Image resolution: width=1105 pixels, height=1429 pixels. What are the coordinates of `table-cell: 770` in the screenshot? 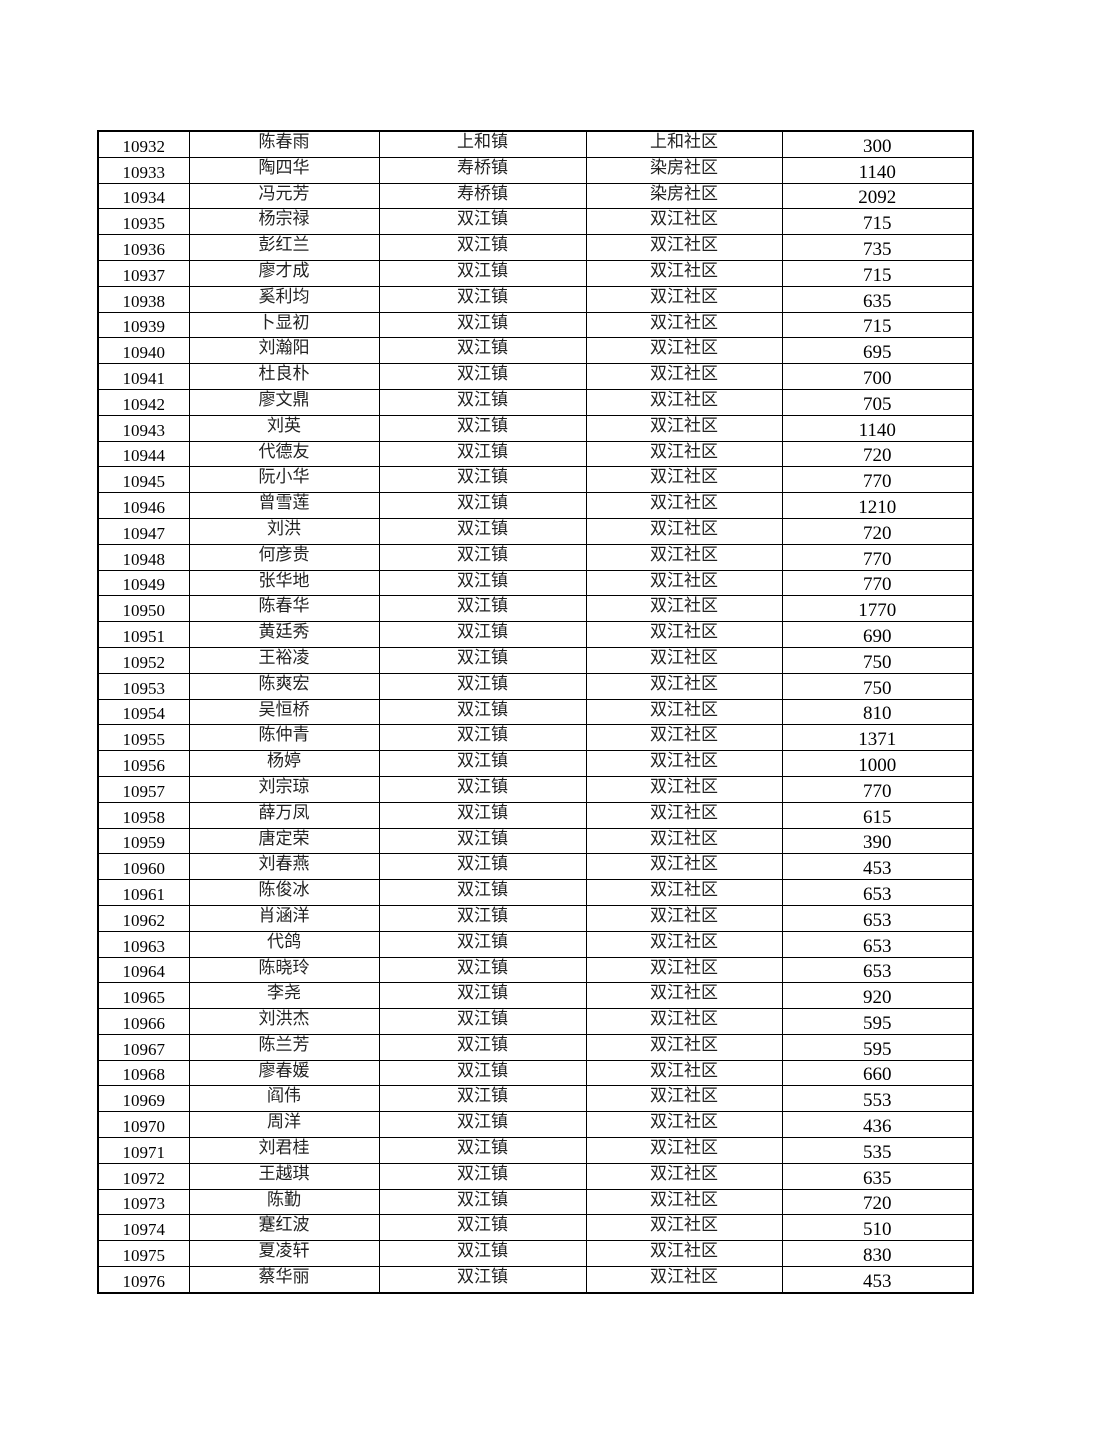 It's located at (877, 583).